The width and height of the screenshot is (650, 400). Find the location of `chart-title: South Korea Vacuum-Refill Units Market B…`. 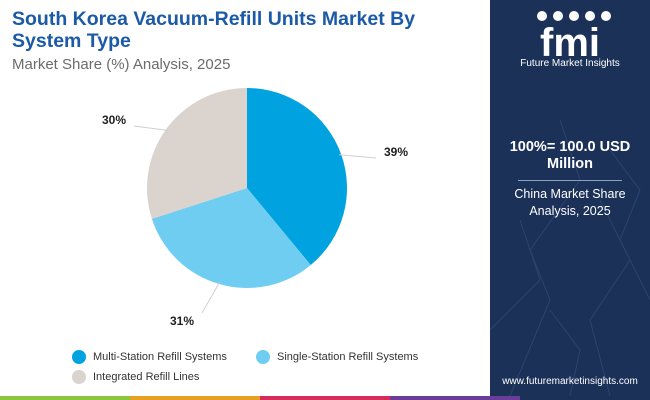

chart-title: South Korea Vacuum-Refill Units Market B… is located at coordinates (214, 30).